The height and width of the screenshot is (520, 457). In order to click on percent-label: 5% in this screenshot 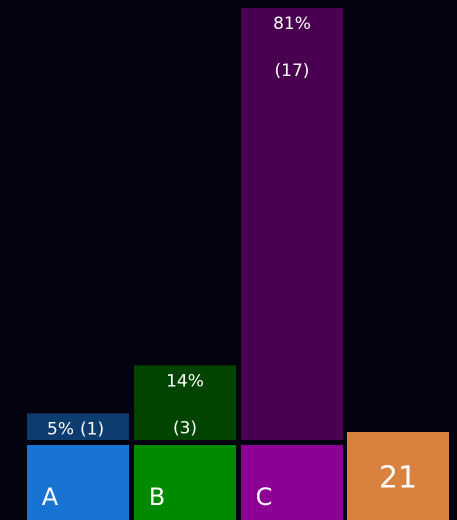, I will do `click(60, 429)`.